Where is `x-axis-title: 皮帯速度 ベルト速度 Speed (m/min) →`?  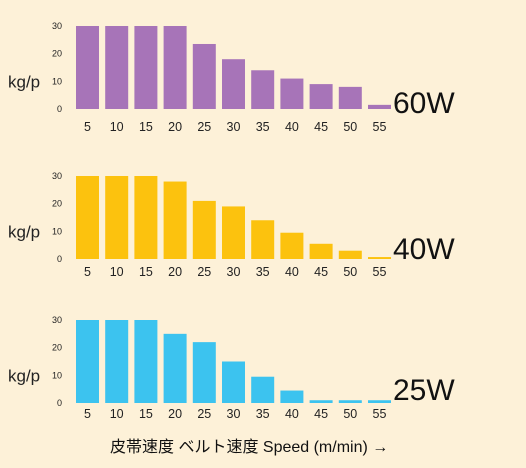
x-axis-title: 皮帯速度 ベルト速度 Speed (m/min) → is located at coordinates (249, 447).